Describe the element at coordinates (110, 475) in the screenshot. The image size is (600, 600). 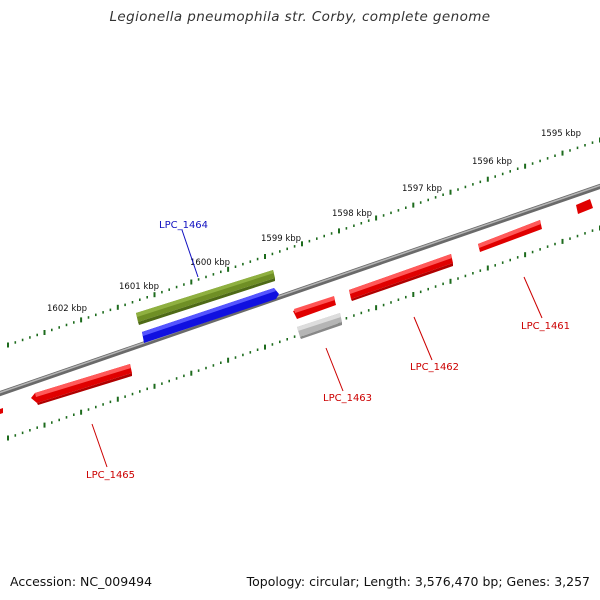
I see `gene-label-lpc-1465: LPC_1465` at that location.